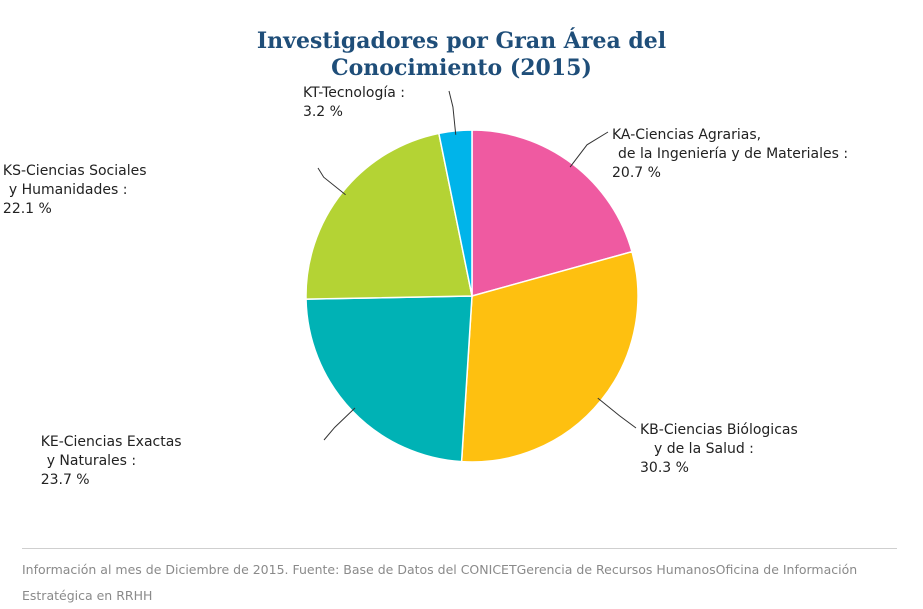 This screenshot has height=609, width=923. Describe the element at coordinates (733, 154) in the screenshot. I see `slice-ka-name-line: de la Ingeniería y de Materiales :` at that location.